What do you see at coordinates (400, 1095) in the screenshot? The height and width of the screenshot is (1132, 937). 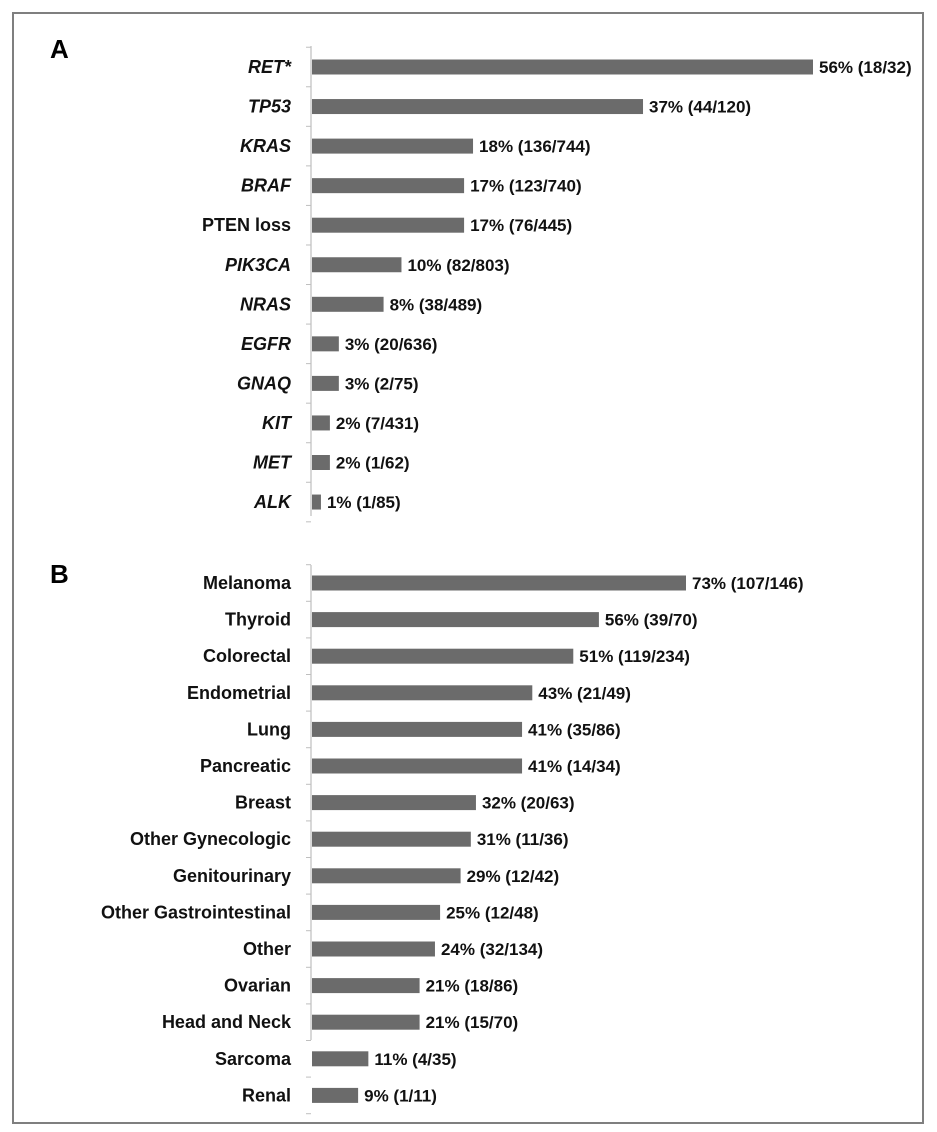 I see `data-label: 9% (1/11)` at bounding box center [400, 1095].